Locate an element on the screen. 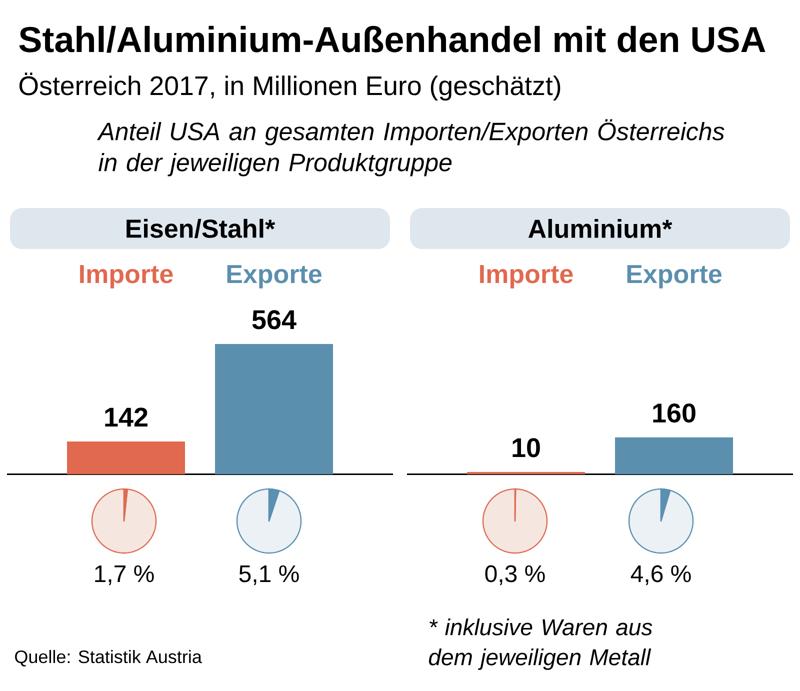 Image resolution: width=800 pixels, height=691 pixels. source-note: Quelle: Statistik Austria is located at coordinates (108, 658).